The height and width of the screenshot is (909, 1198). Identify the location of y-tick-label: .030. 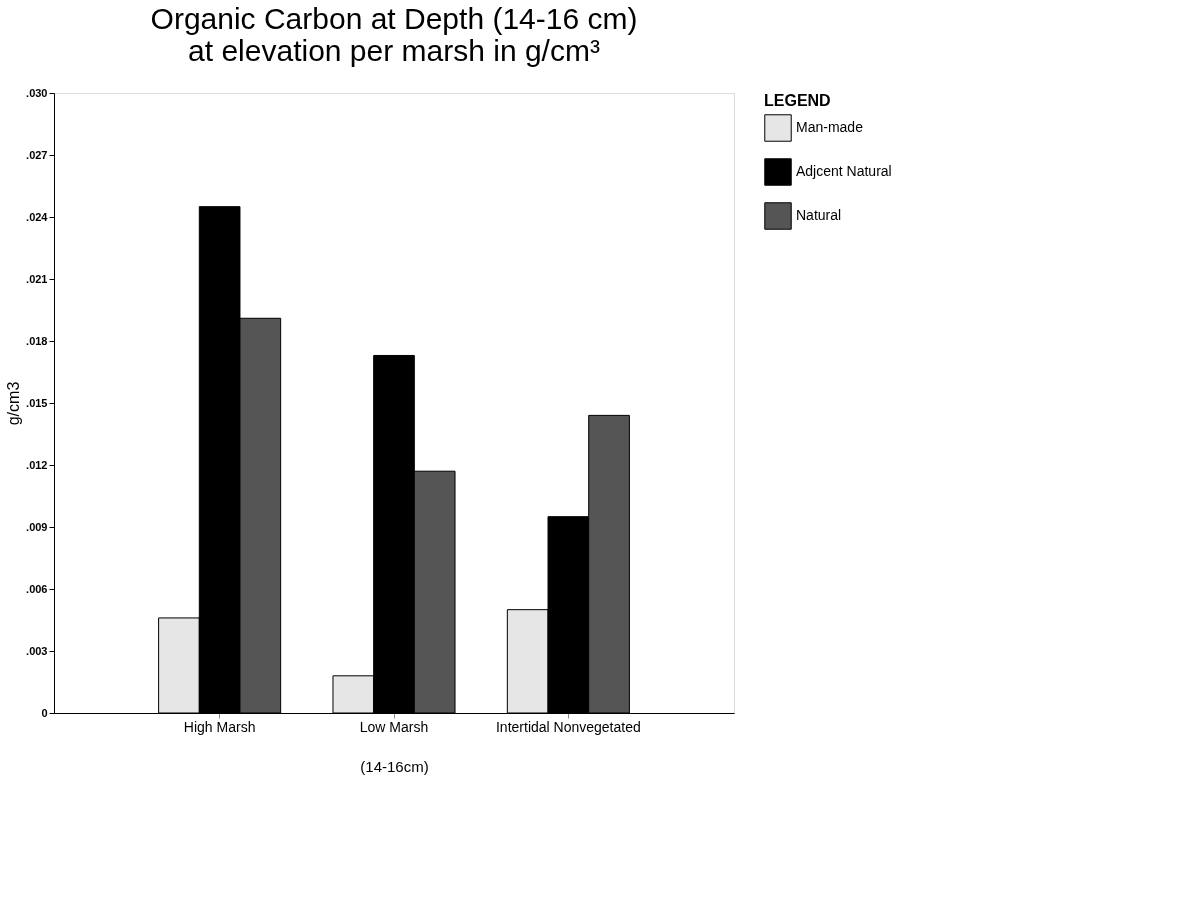
(37, 92).